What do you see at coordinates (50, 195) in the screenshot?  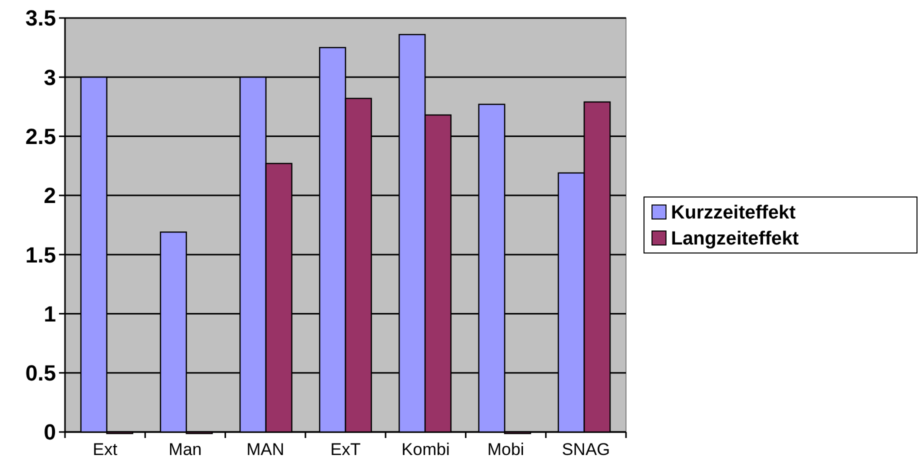 I see `y-tick-label: 2` at bounding box center [50, 195].